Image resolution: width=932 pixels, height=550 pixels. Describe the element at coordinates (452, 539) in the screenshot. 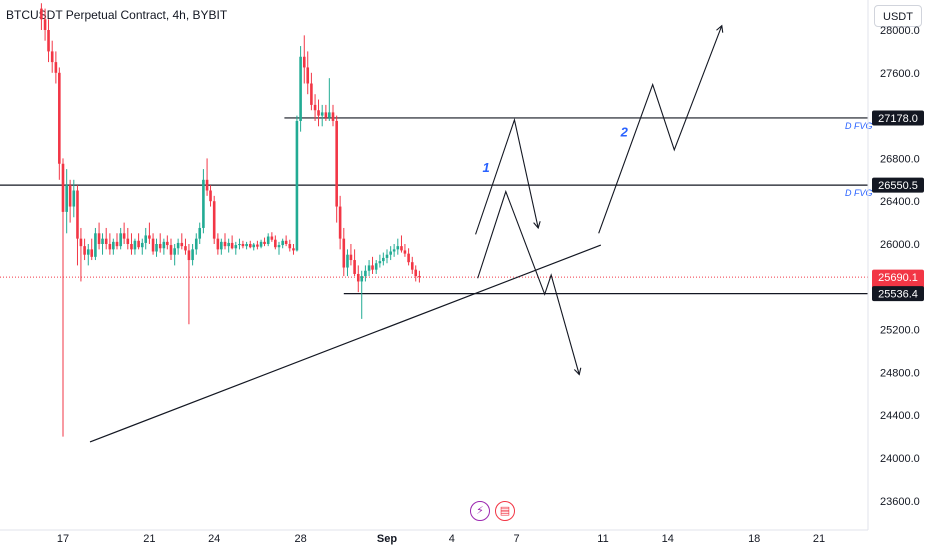

I see `x-tick-label: 4` at that location.